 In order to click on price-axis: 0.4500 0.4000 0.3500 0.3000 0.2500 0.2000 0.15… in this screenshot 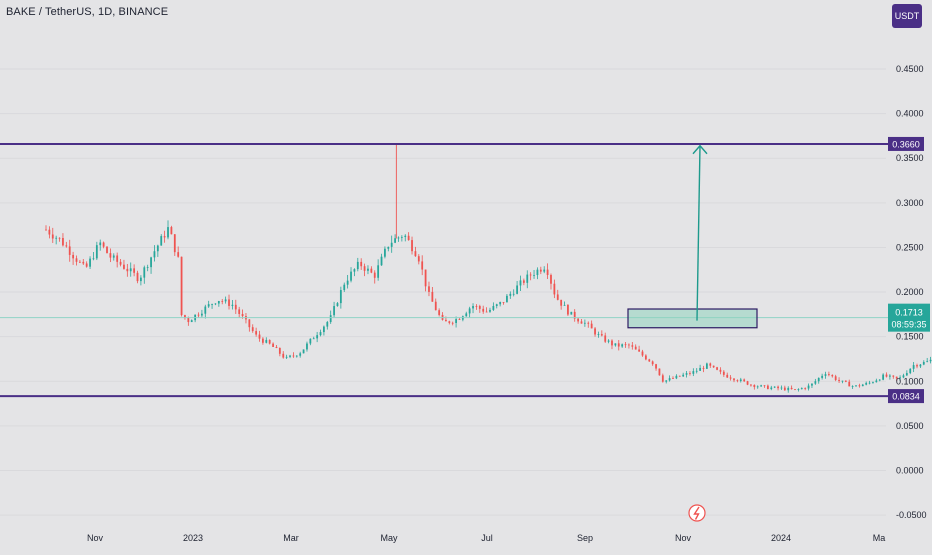, I will do `click(911, 292)`.